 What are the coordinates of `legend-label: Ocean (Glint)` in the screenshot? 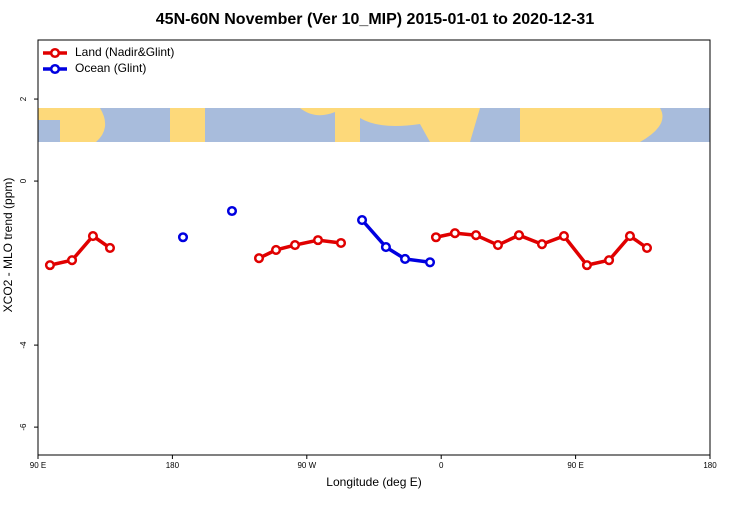 It's located at (110, 68).